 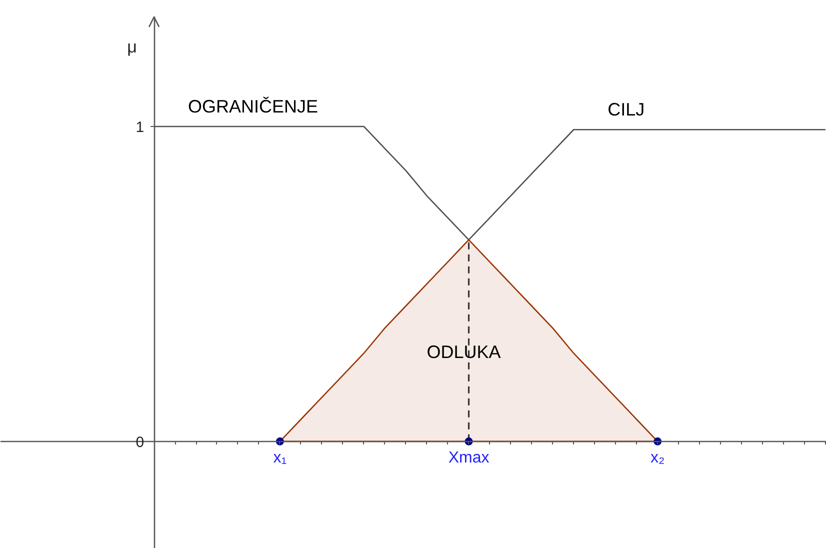 I want to click on series-label: ODLUKA, so click(x=463, y=352).